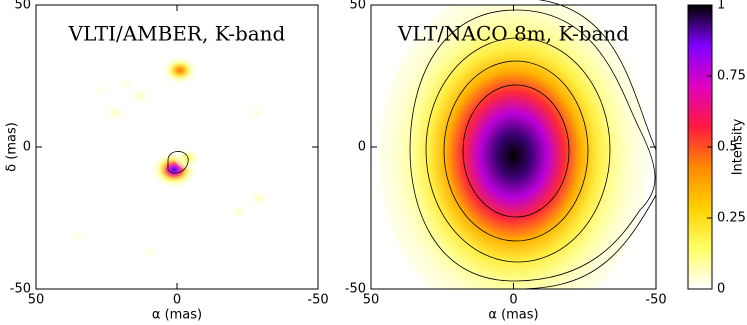 This screenshot has width=747, height=325. Describe the element at coordinates (721, 6) in the screenshot. I see `colorbar-tick-label: 1` at that location.